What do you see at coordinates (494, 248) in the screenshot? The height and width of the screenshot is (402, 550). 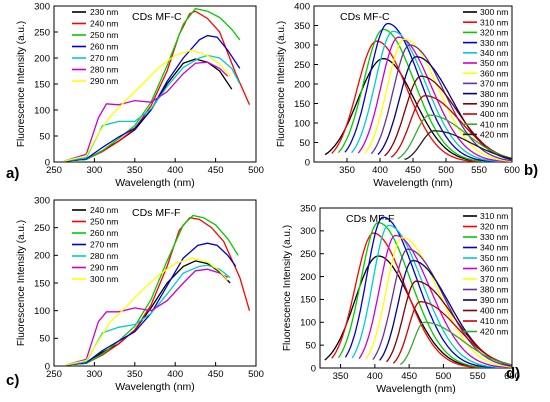 I see `legend-entry-label: 340 nm` at bounding box center [494, 248].